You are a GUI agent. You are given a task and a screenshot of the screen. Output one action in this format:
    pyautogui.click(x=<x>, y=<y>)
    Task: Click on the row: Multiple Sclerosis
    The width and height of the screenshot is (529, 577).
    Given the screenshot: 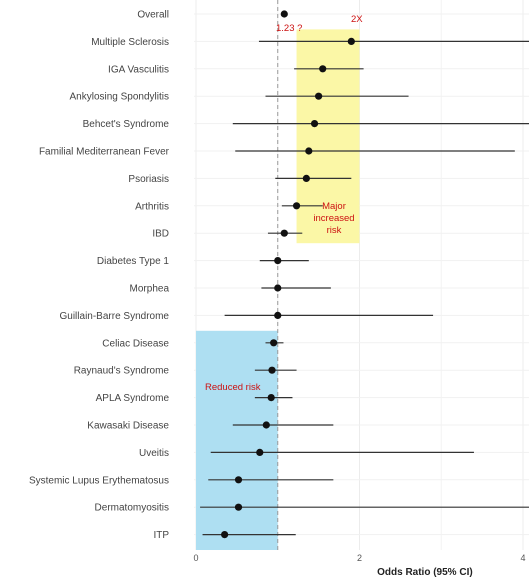 What is the action you would take?
    pyautogui.click(x=310, y=42)
    